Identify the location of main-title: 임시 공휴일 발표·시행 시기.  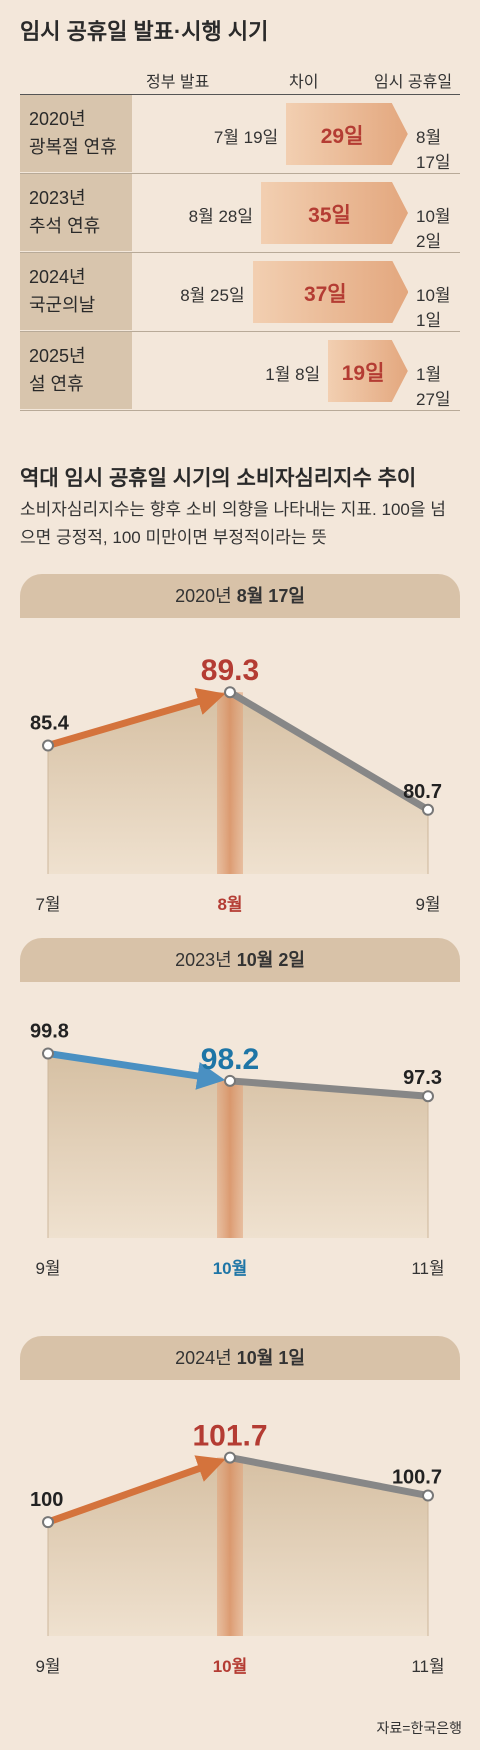
(144, 31).